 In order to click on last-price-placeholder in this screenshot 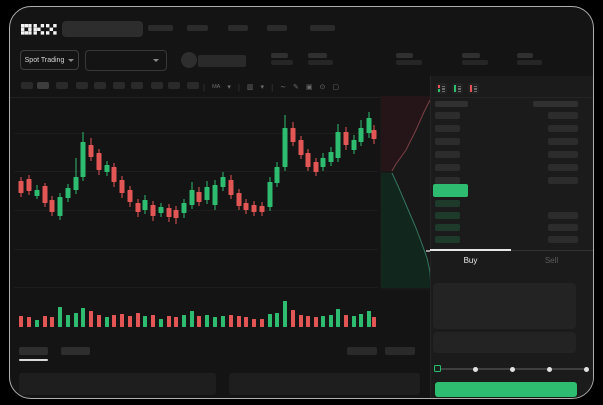, I will do `click(222, 61)`.